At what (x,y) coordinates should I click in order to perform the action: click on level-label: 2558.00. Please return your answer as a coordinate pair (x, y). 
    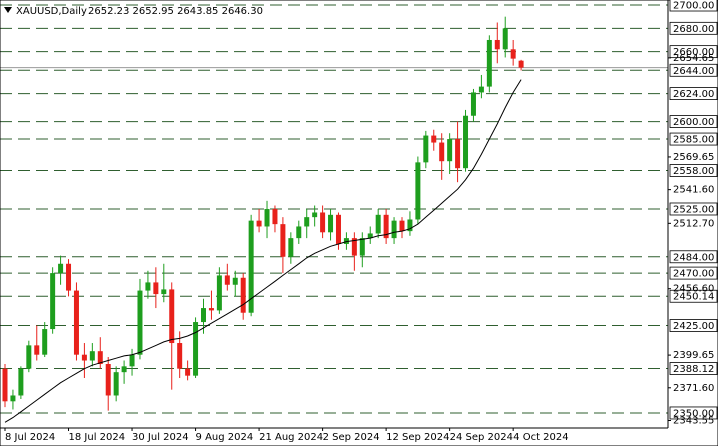
    Looking at the image, I should click on (693, 171).